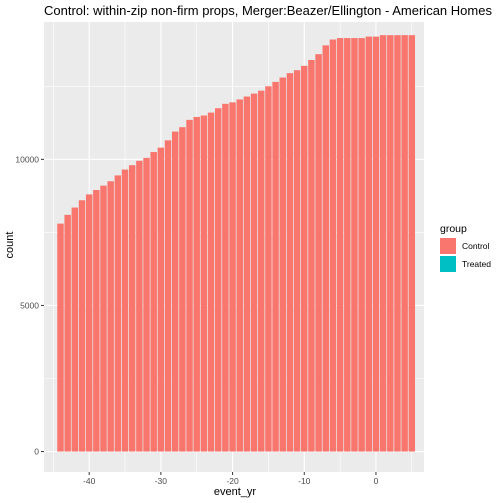 The width and height of the screenshot is (503, 503). What do you see at coordinates (476, 264) in the screenshot?
I see `legend-label-treated: Treated` at bounding box center [476, 264].